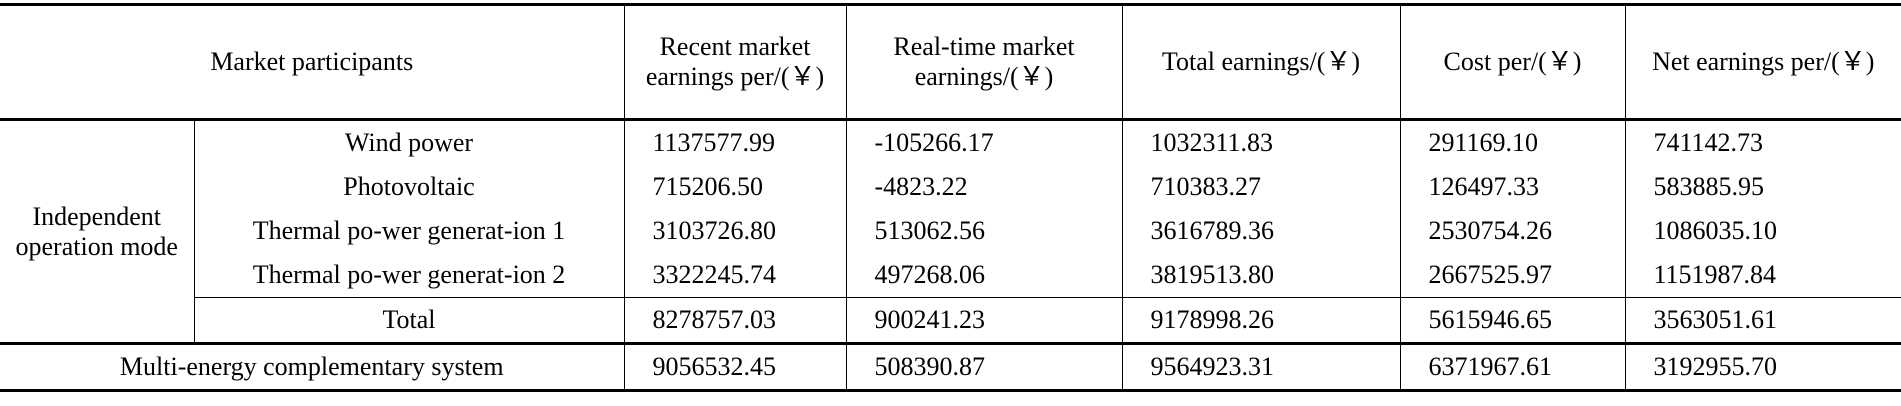 The image size is (1901, 406). I want to click on cell-value: 291169.10, so click(1512, 142).